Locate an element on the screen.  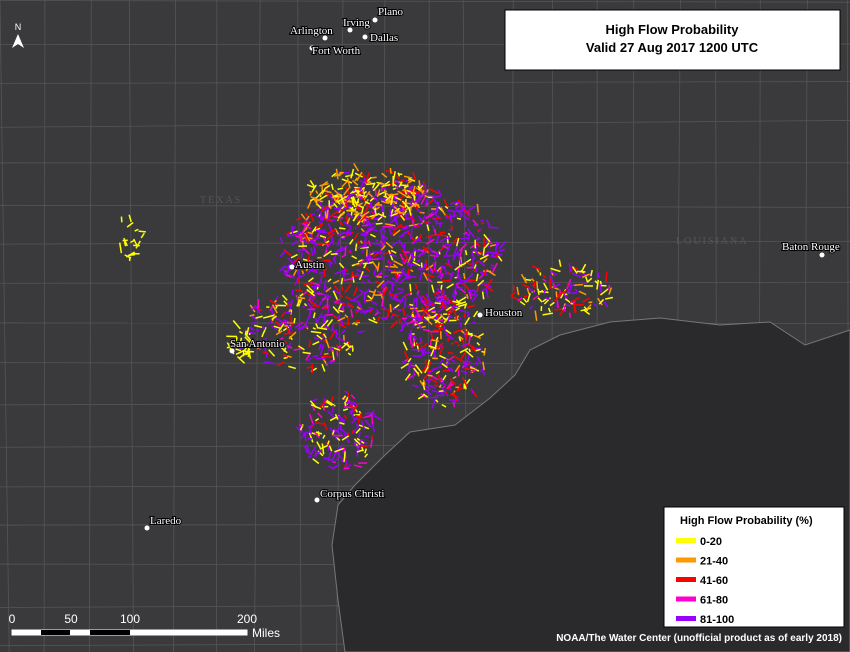
legend-swatch is located at coordinates (686, 599).